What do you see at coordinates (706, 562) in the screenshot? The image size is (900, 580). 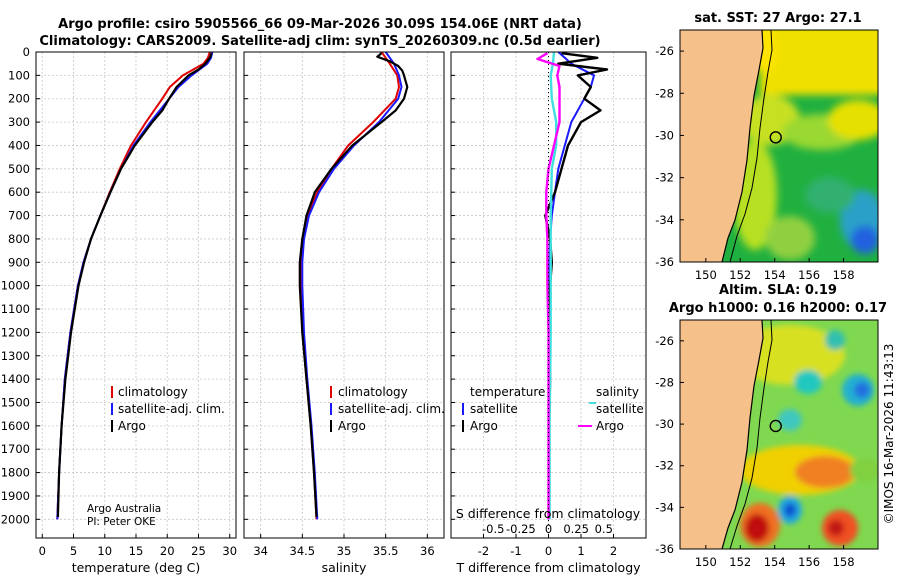 I see `map-x-tick-label: 150` at bounding box center [706, 562].